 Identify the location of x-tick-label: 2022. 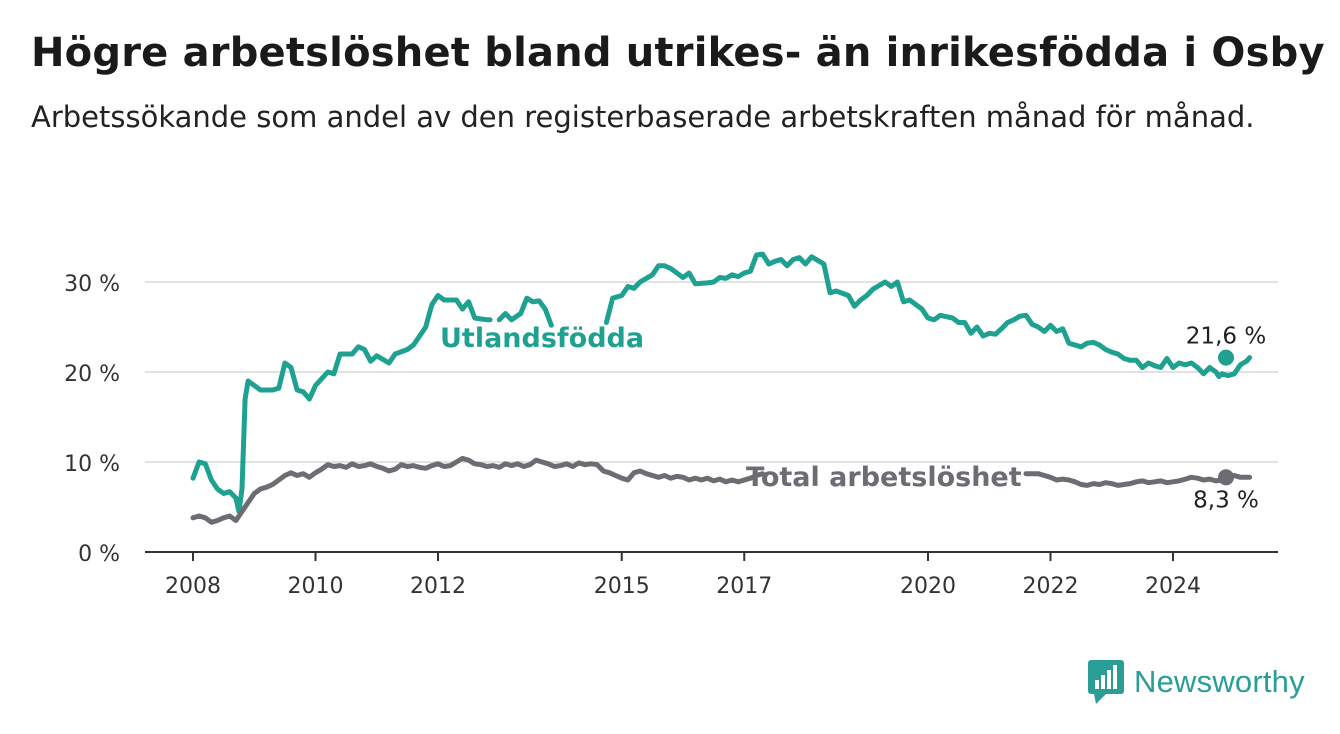
(1051, 586).